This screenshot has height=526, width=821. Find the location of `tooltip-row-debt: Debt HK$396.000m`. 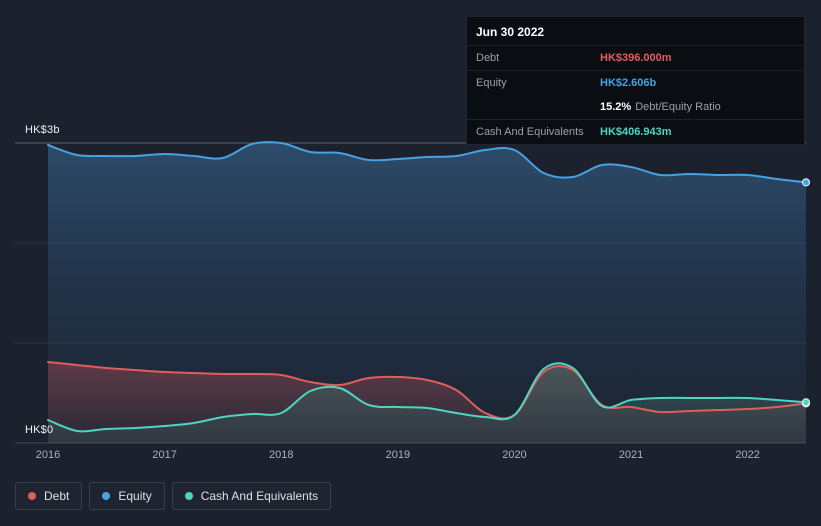

tooltip-row-debt: Debt HK$396.000m is located at coordinates (635, 57).